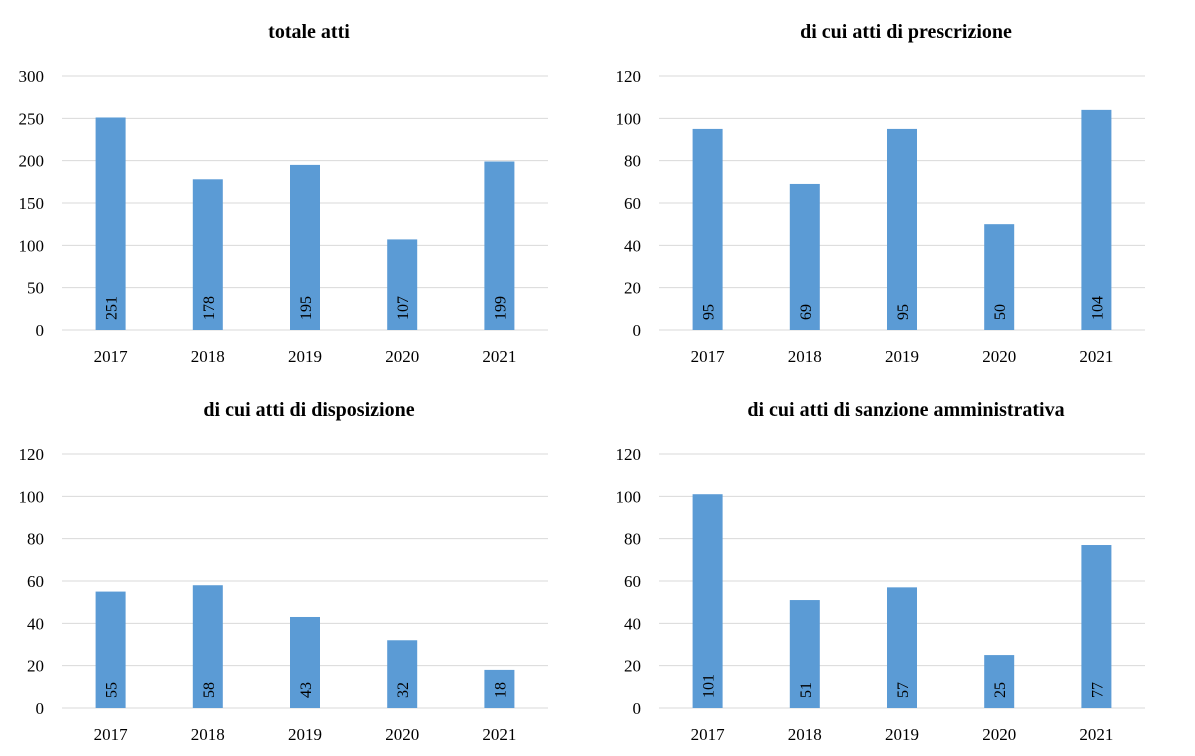 Image resolution: width=1195 pixels, height=756 pixels. Describe the element at coordinates (32, 161) in the screenshot. I see `y-tick-label: 200` at that location.